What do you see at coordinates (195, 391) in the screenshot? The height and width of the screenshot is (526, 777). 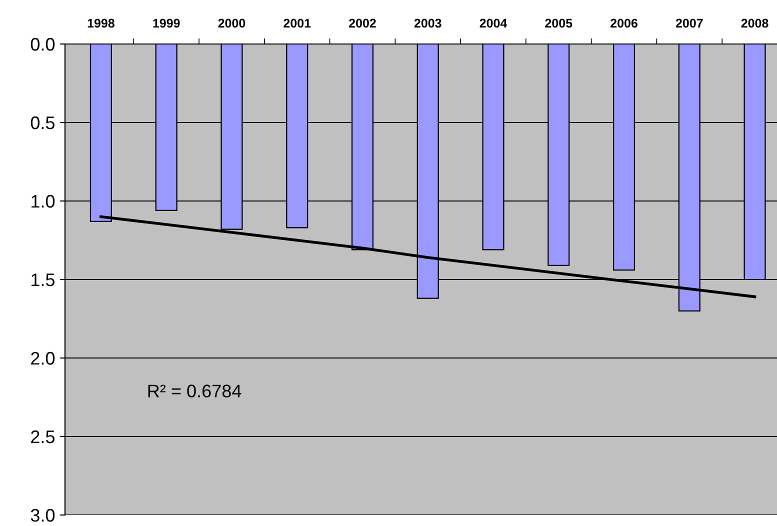 I see `annotation: R² = 0.6784` at bounding box center [195, 391].